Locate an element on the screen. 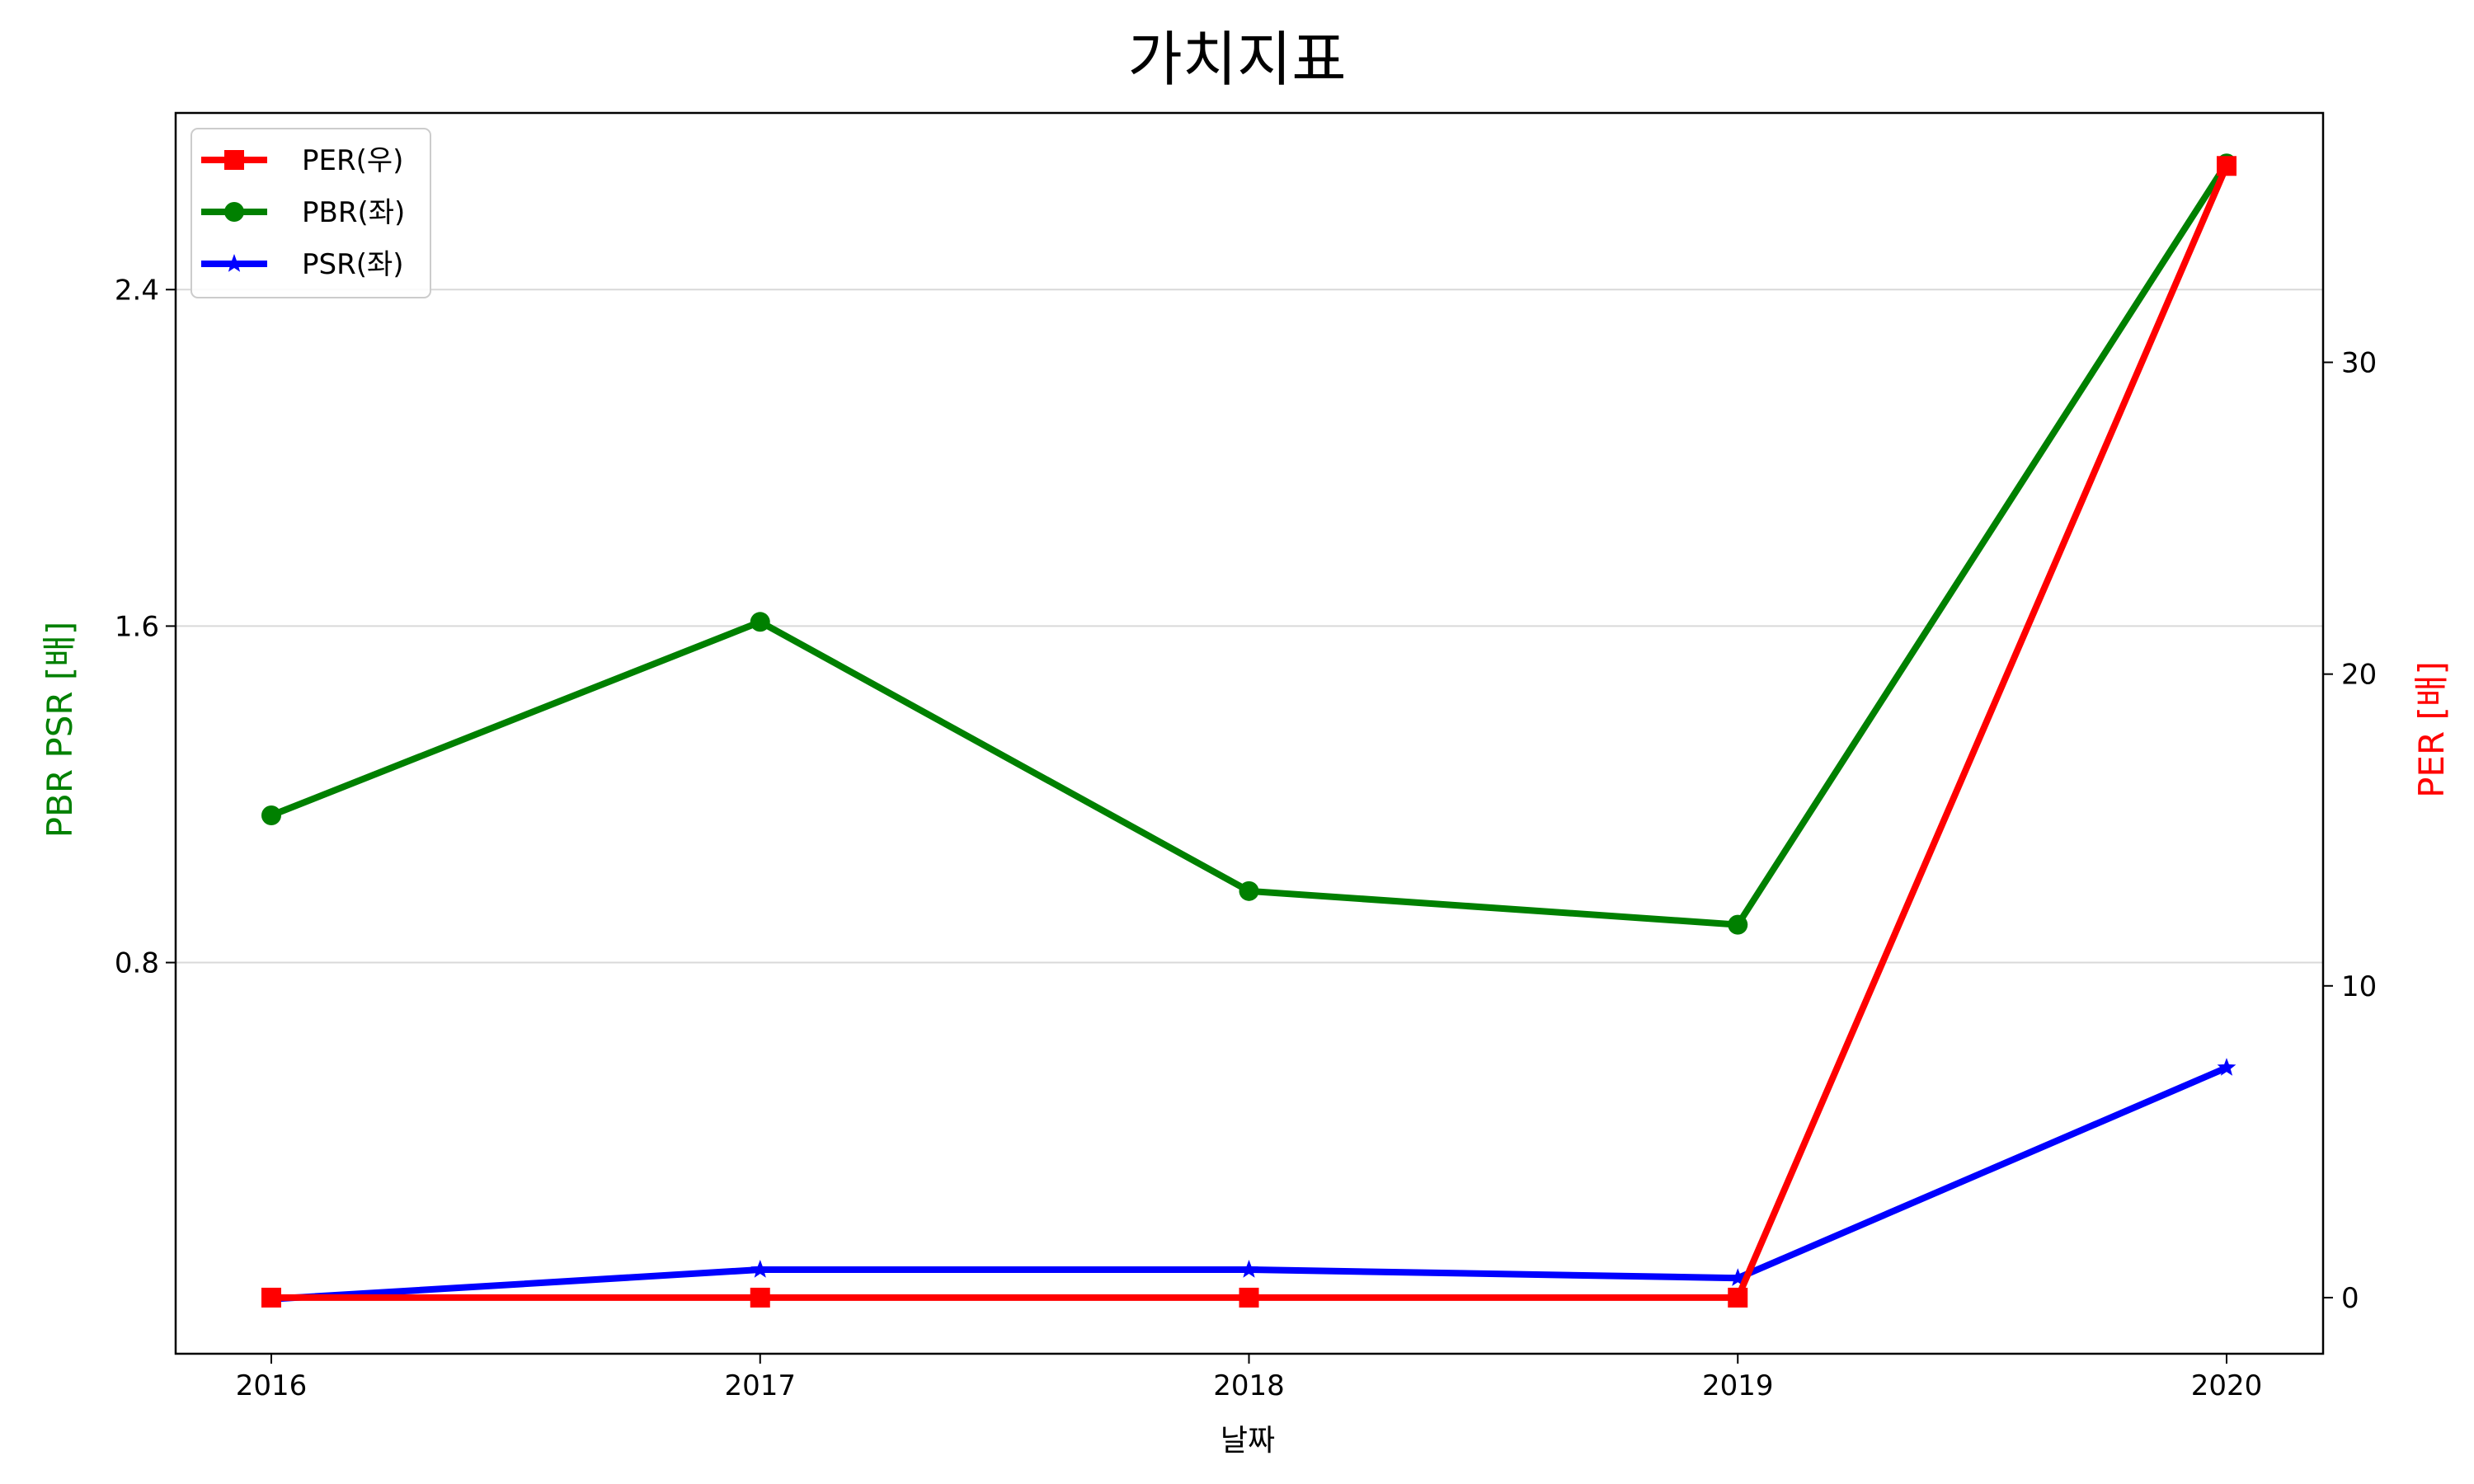 This screenshot has height=1484, width=2474. right-axis-title: PER [배] is located at coordinates (2431, 729).